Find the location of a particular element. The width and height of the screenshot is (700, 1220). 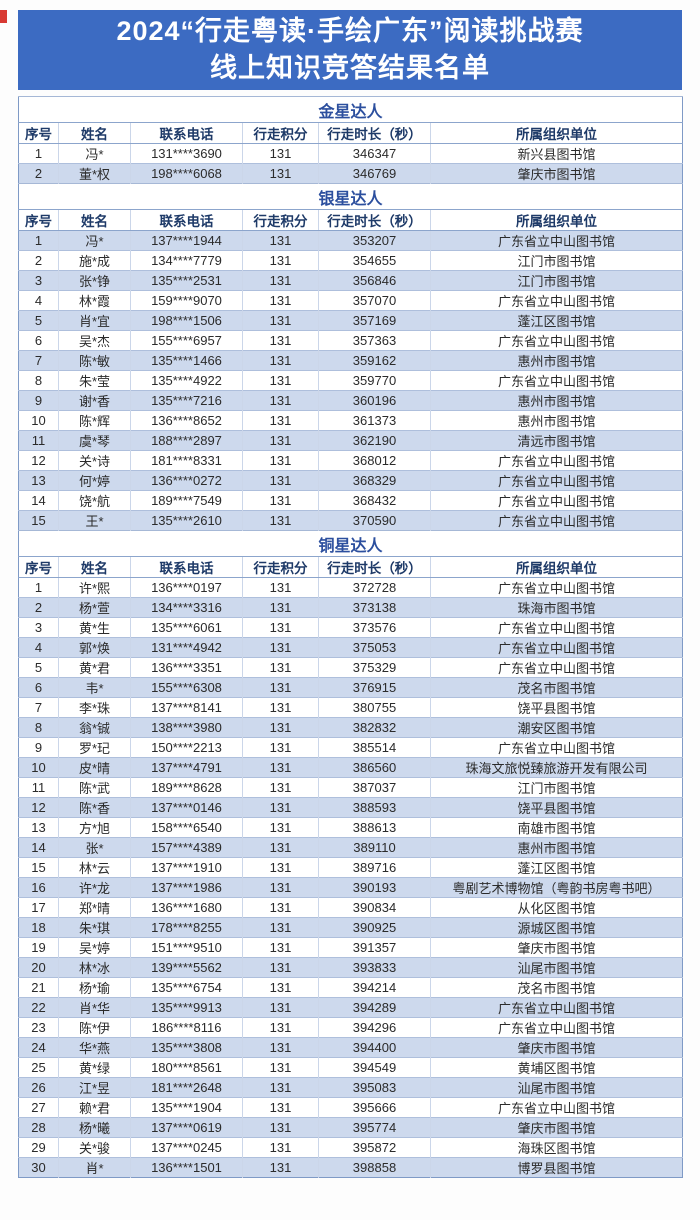

table-row: 8 翁*铖 138****3980 131 382832 潮安区图书馆 is located at coordinates (350, 727).